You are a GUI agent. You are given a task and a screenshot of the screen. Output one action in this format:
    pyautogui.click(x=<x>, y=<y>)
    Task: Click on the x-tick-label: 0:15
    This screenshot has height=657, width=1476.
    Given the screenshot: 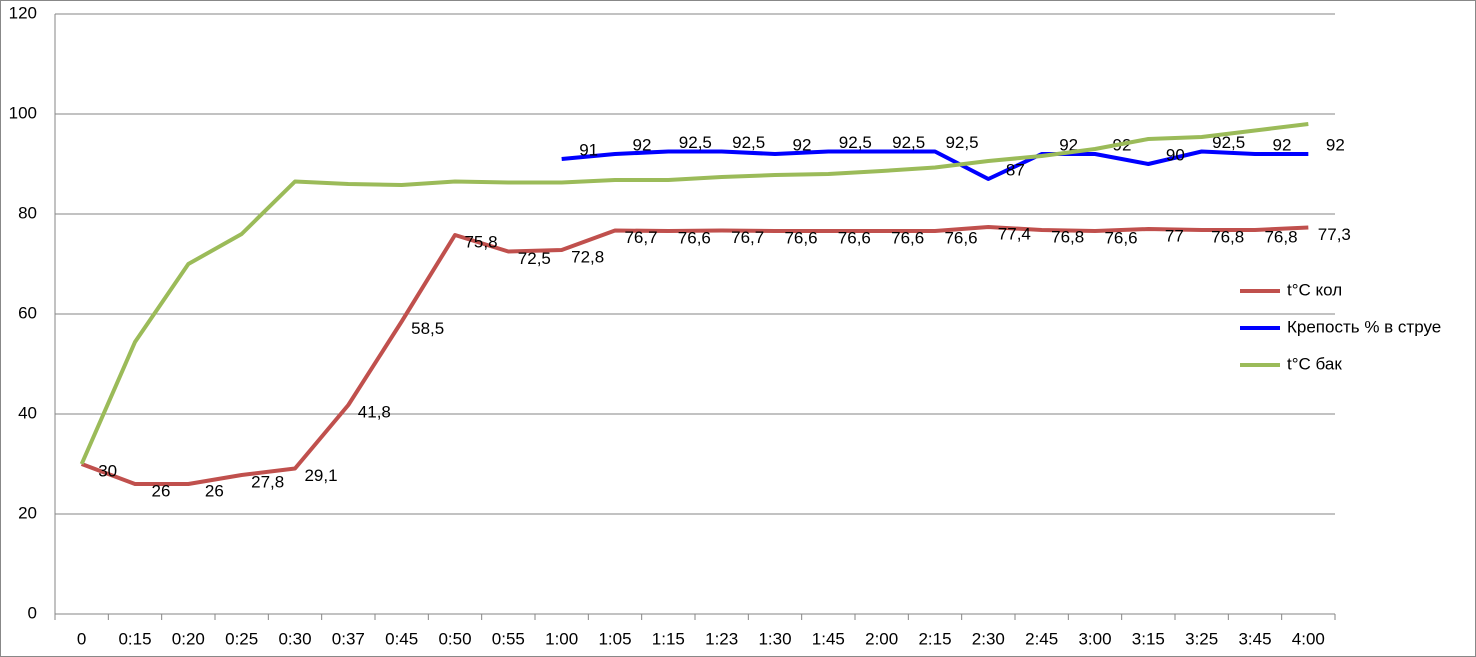 What is the action you would take?
    pyautogui.click(x=134, y=638)
    